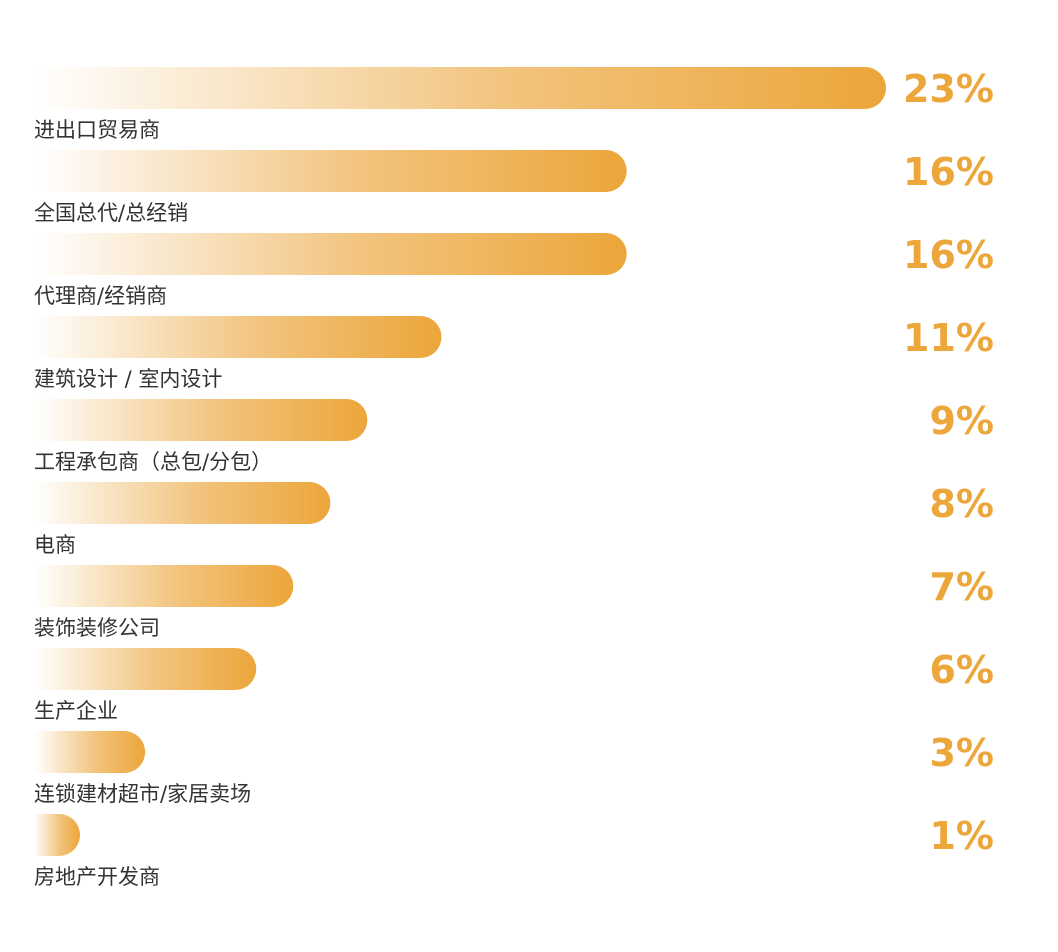  Describe the element at coordinates (76, 711) in the screenshot. I see `category-label-7: 生产企业` at that location.